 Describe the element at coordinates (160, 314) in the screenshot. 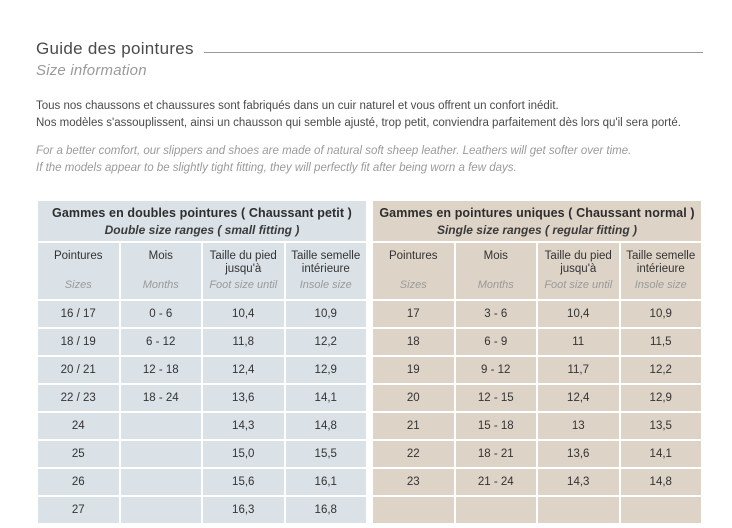

I see `table-cell: 0 - 6` at that location.